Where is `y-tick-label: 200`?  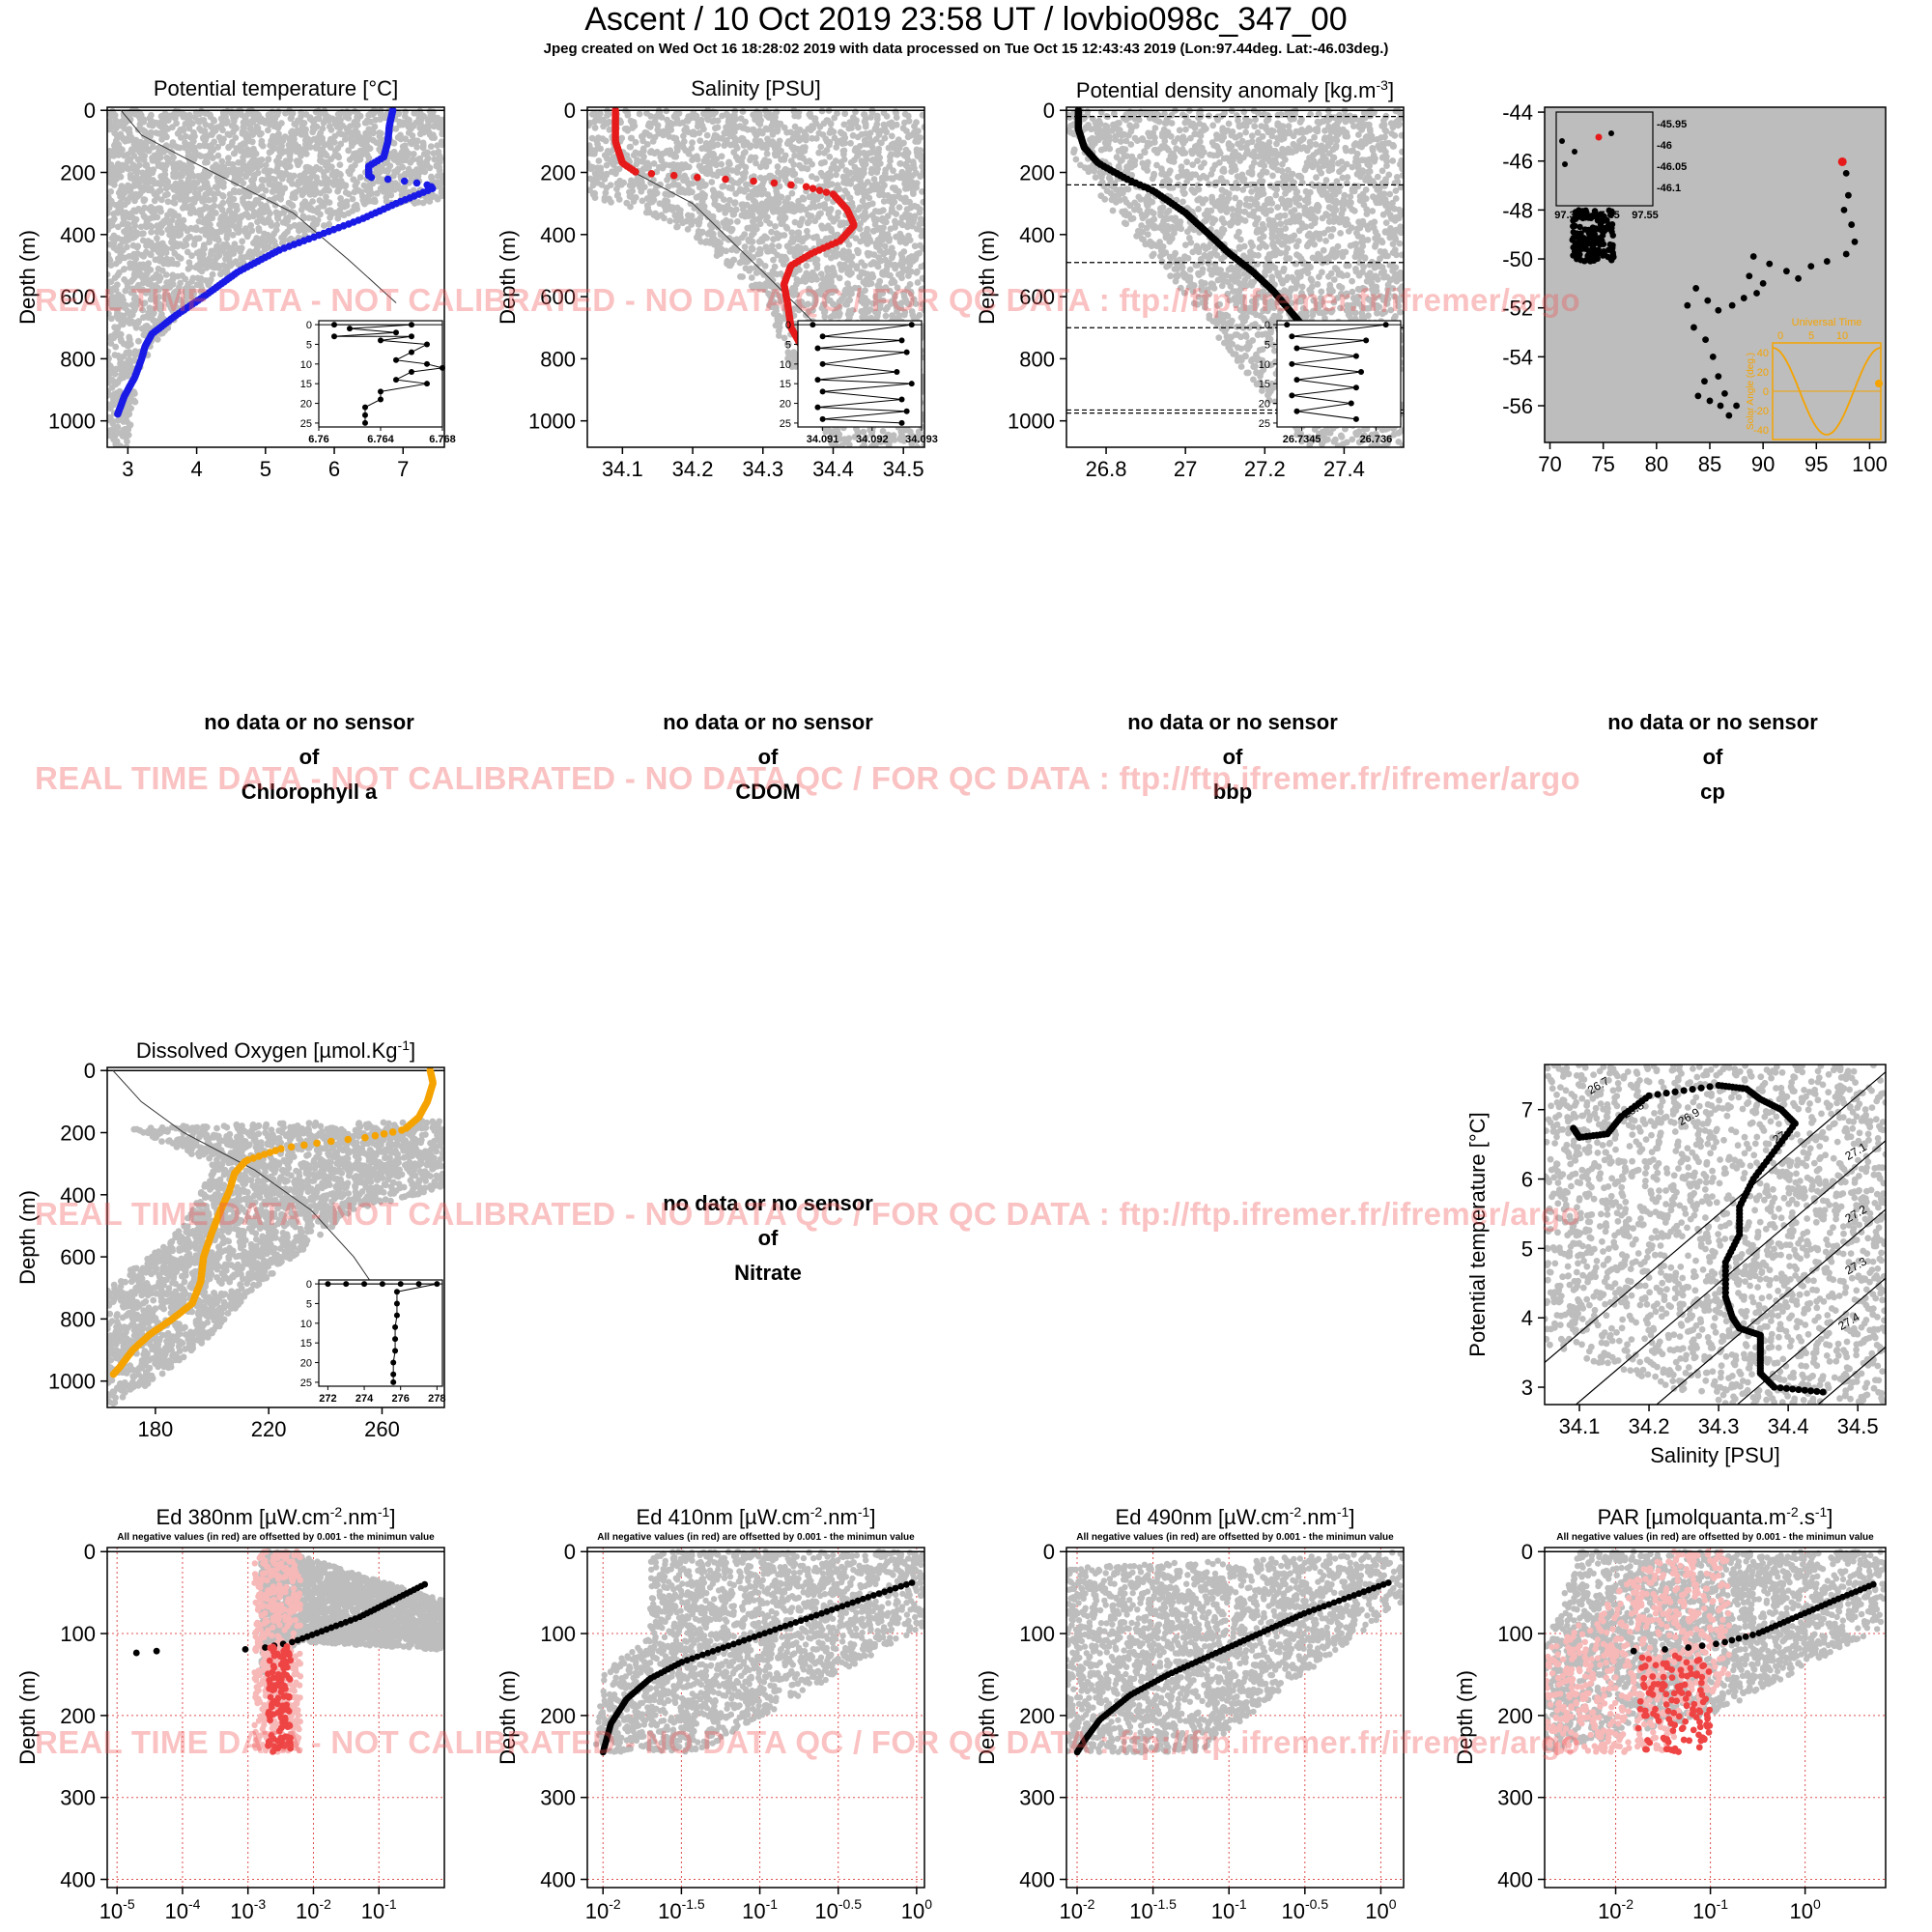 y-tick-label: 200 is located at coordinates (78, 173).